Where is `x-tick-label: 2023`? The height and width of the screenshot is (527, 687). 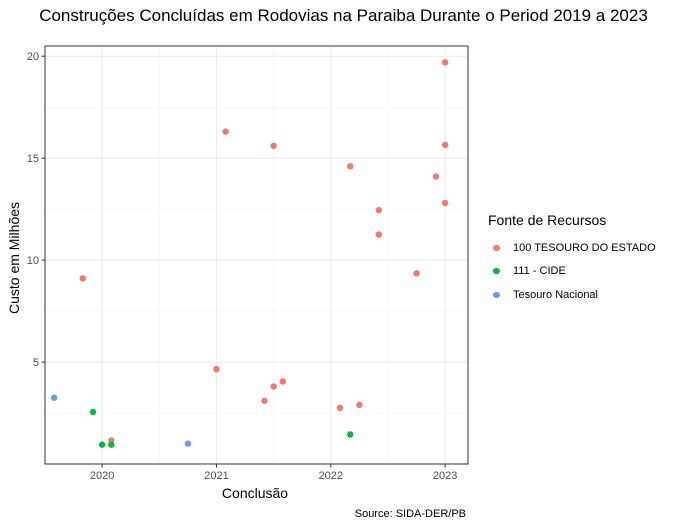 x-tick-label: 2023 is located at coordinates (445, 476).